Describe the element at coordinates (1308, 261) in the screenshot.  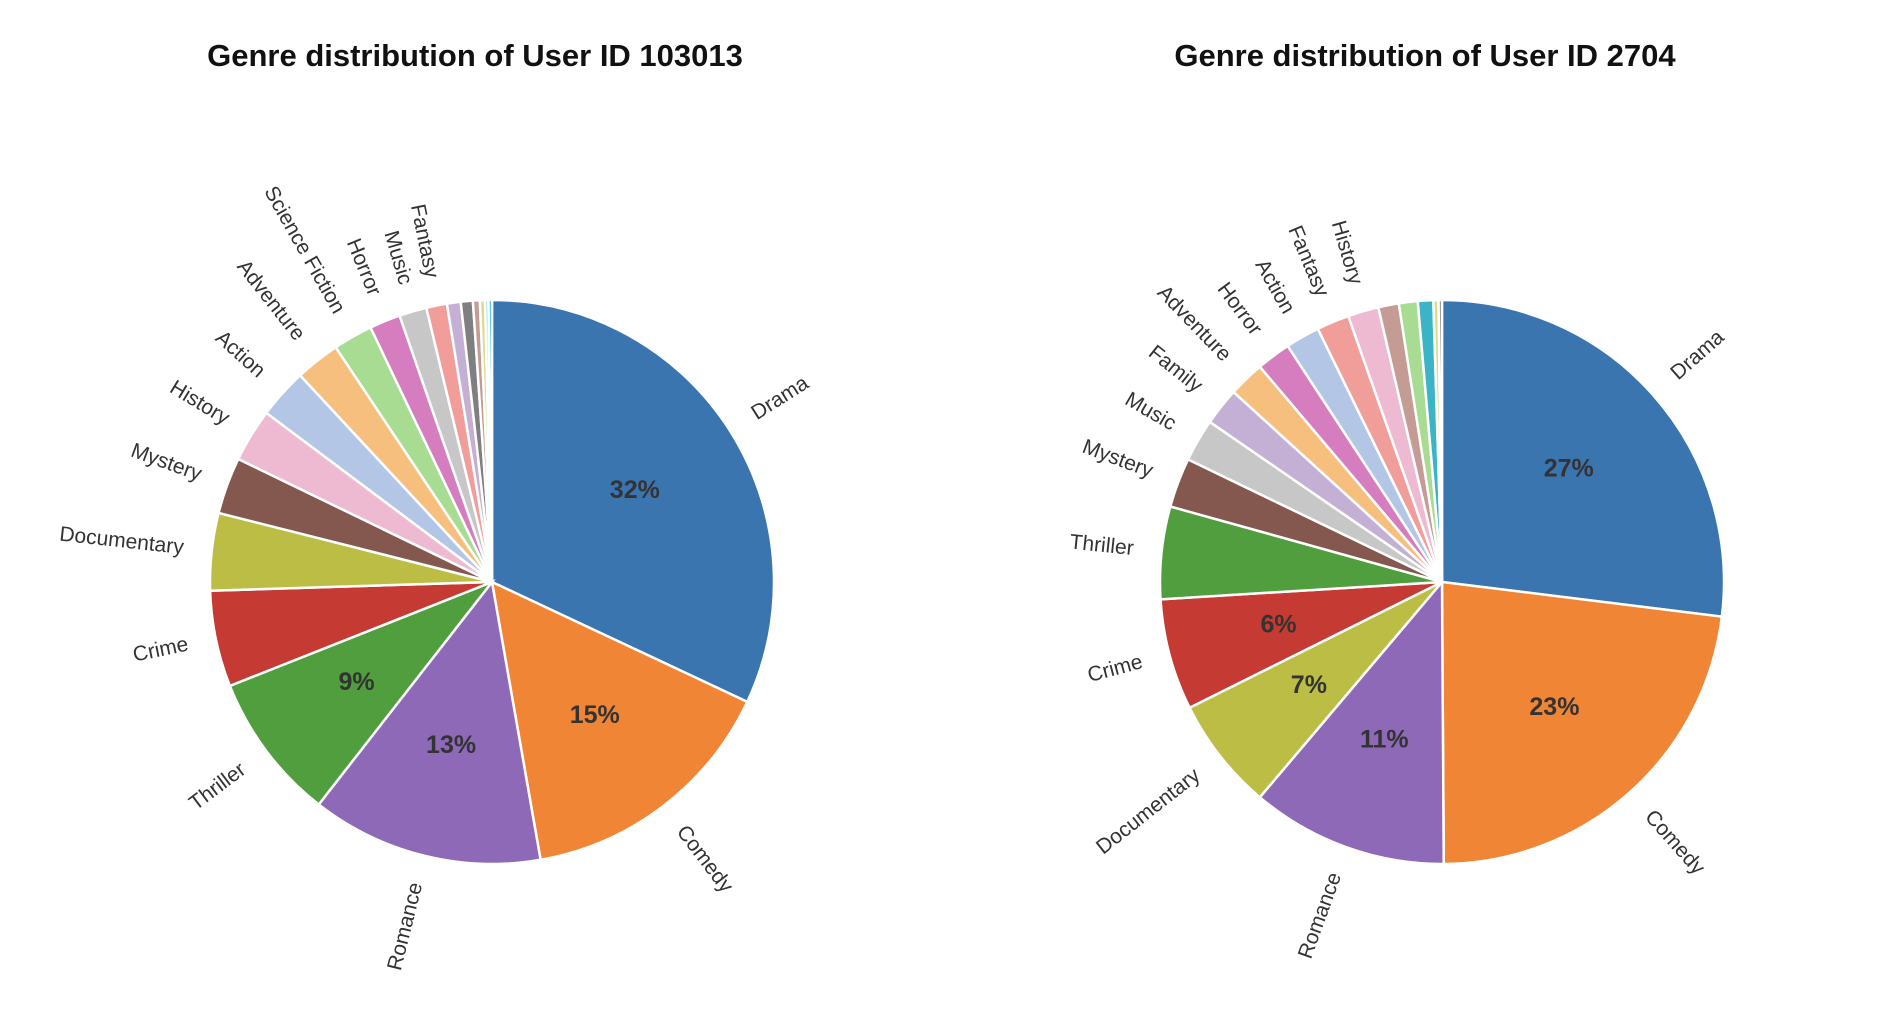
I see `label-fantasy: Fantasy` at that location.